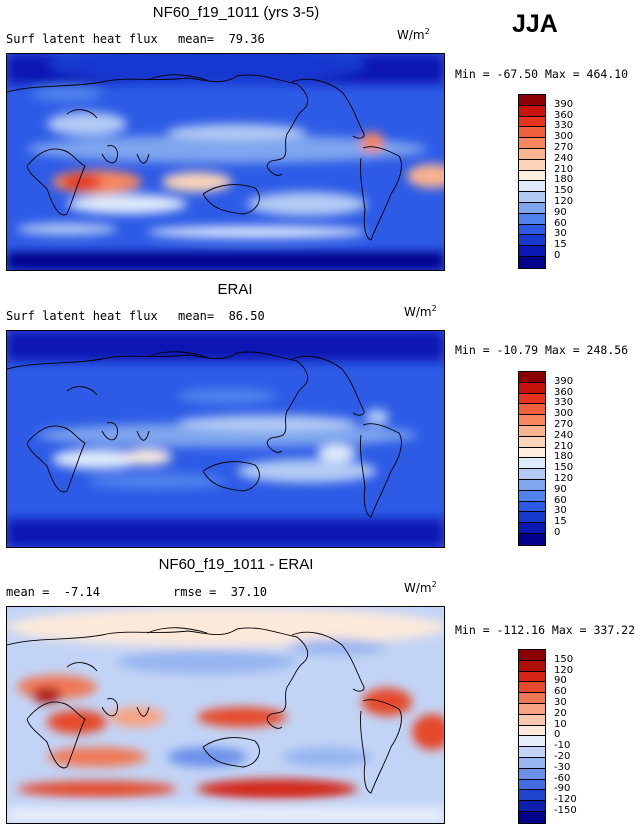 This screenshot has width=644, height=830. What do you see at coordinates (560, 713) in the screenshot?
I see `colorbar-tick-label: 20` at bounding box center [560, 713].